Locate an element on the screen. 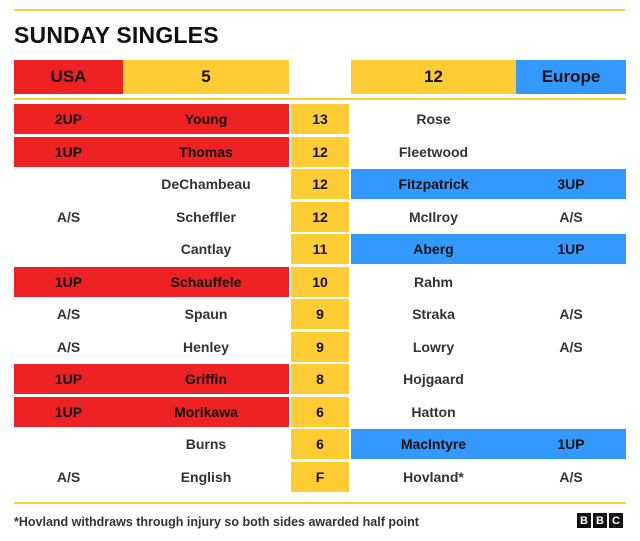 The width and height of the screenshot is (640, 541). table-row: 1UP Thomas 12 Fleetwood is located at coordinates (320, 153).